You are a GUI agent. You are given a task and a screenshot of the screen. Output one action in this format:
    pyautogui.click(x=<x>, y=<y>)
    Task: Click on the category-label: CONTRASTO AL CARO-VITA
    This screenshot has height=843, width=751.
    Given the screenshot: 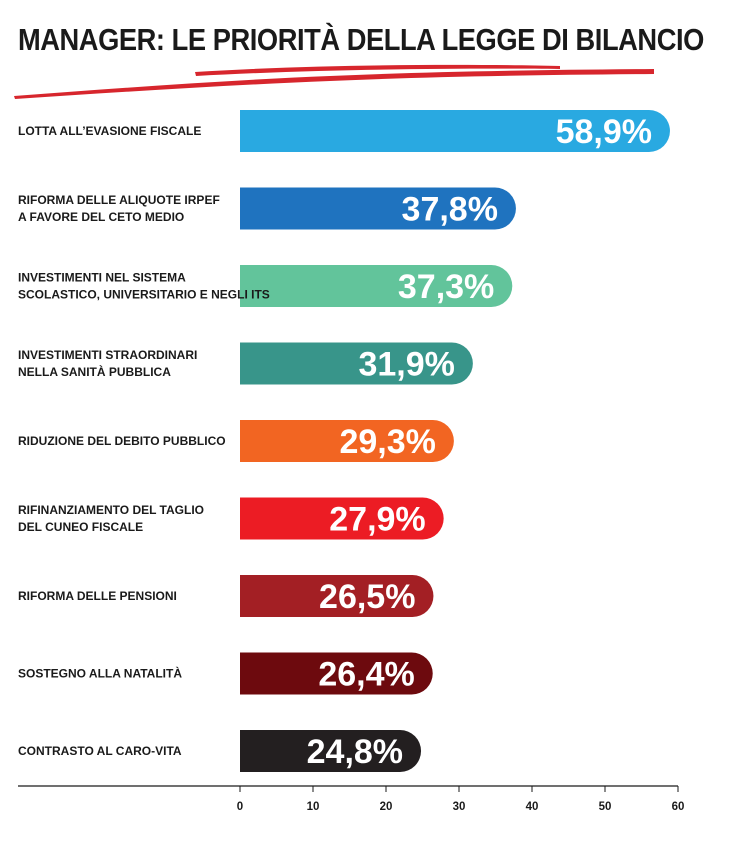 What is the action you would take?
    pyautogui.click(x=100, y=751)
    